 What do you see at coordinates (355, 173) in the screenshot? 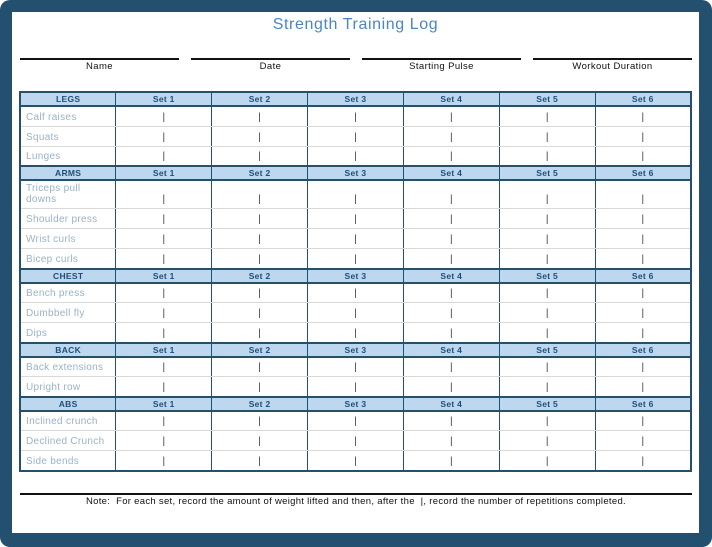
I see `set-column-header: Set 3` at bounding box center [355, 173].